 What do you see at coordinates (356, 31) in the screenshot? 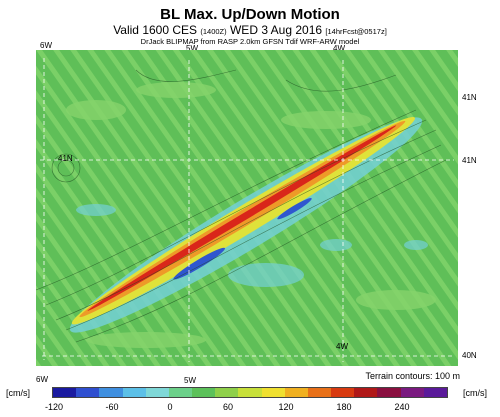
I see `forecast-run: [14hrFcst@0517z]` at bounding box center [356, 31].